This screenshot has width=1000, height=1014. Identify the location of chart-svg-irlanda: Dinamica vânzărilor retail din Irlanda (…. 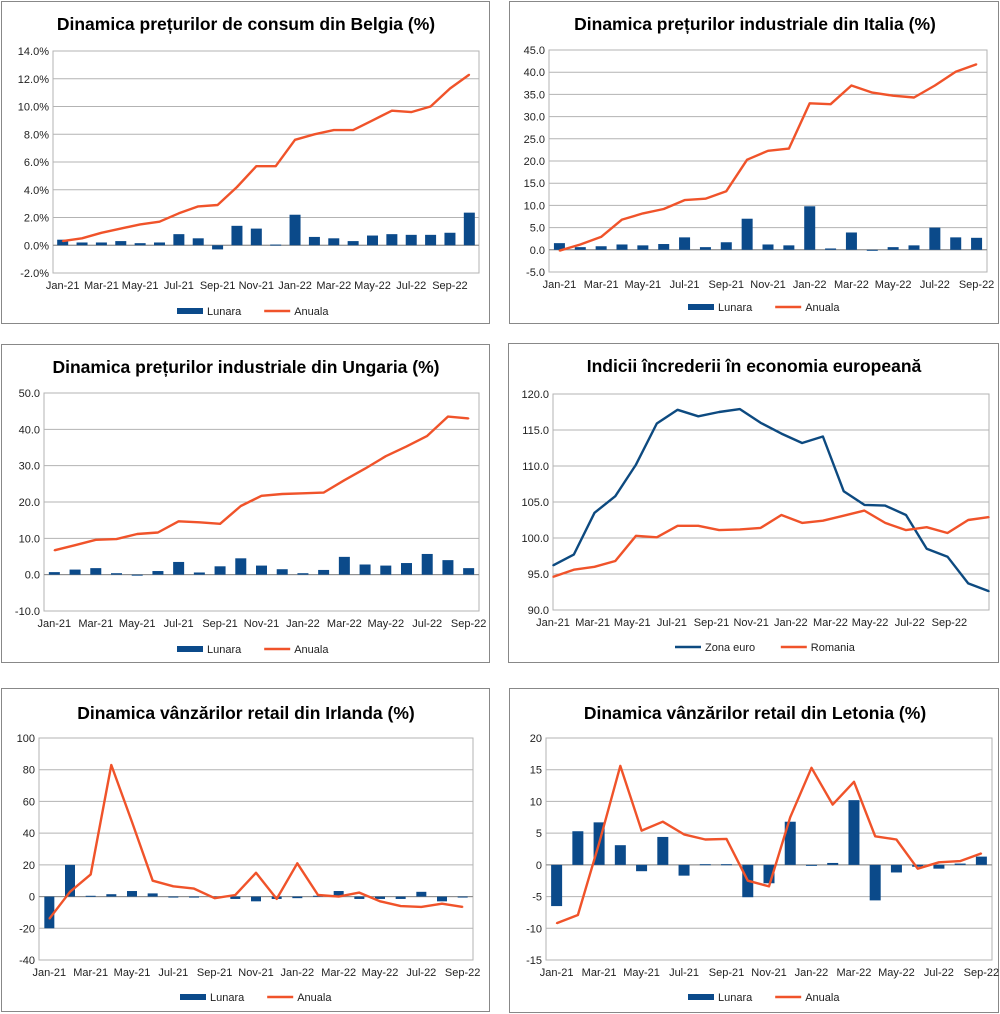
(249, 853).